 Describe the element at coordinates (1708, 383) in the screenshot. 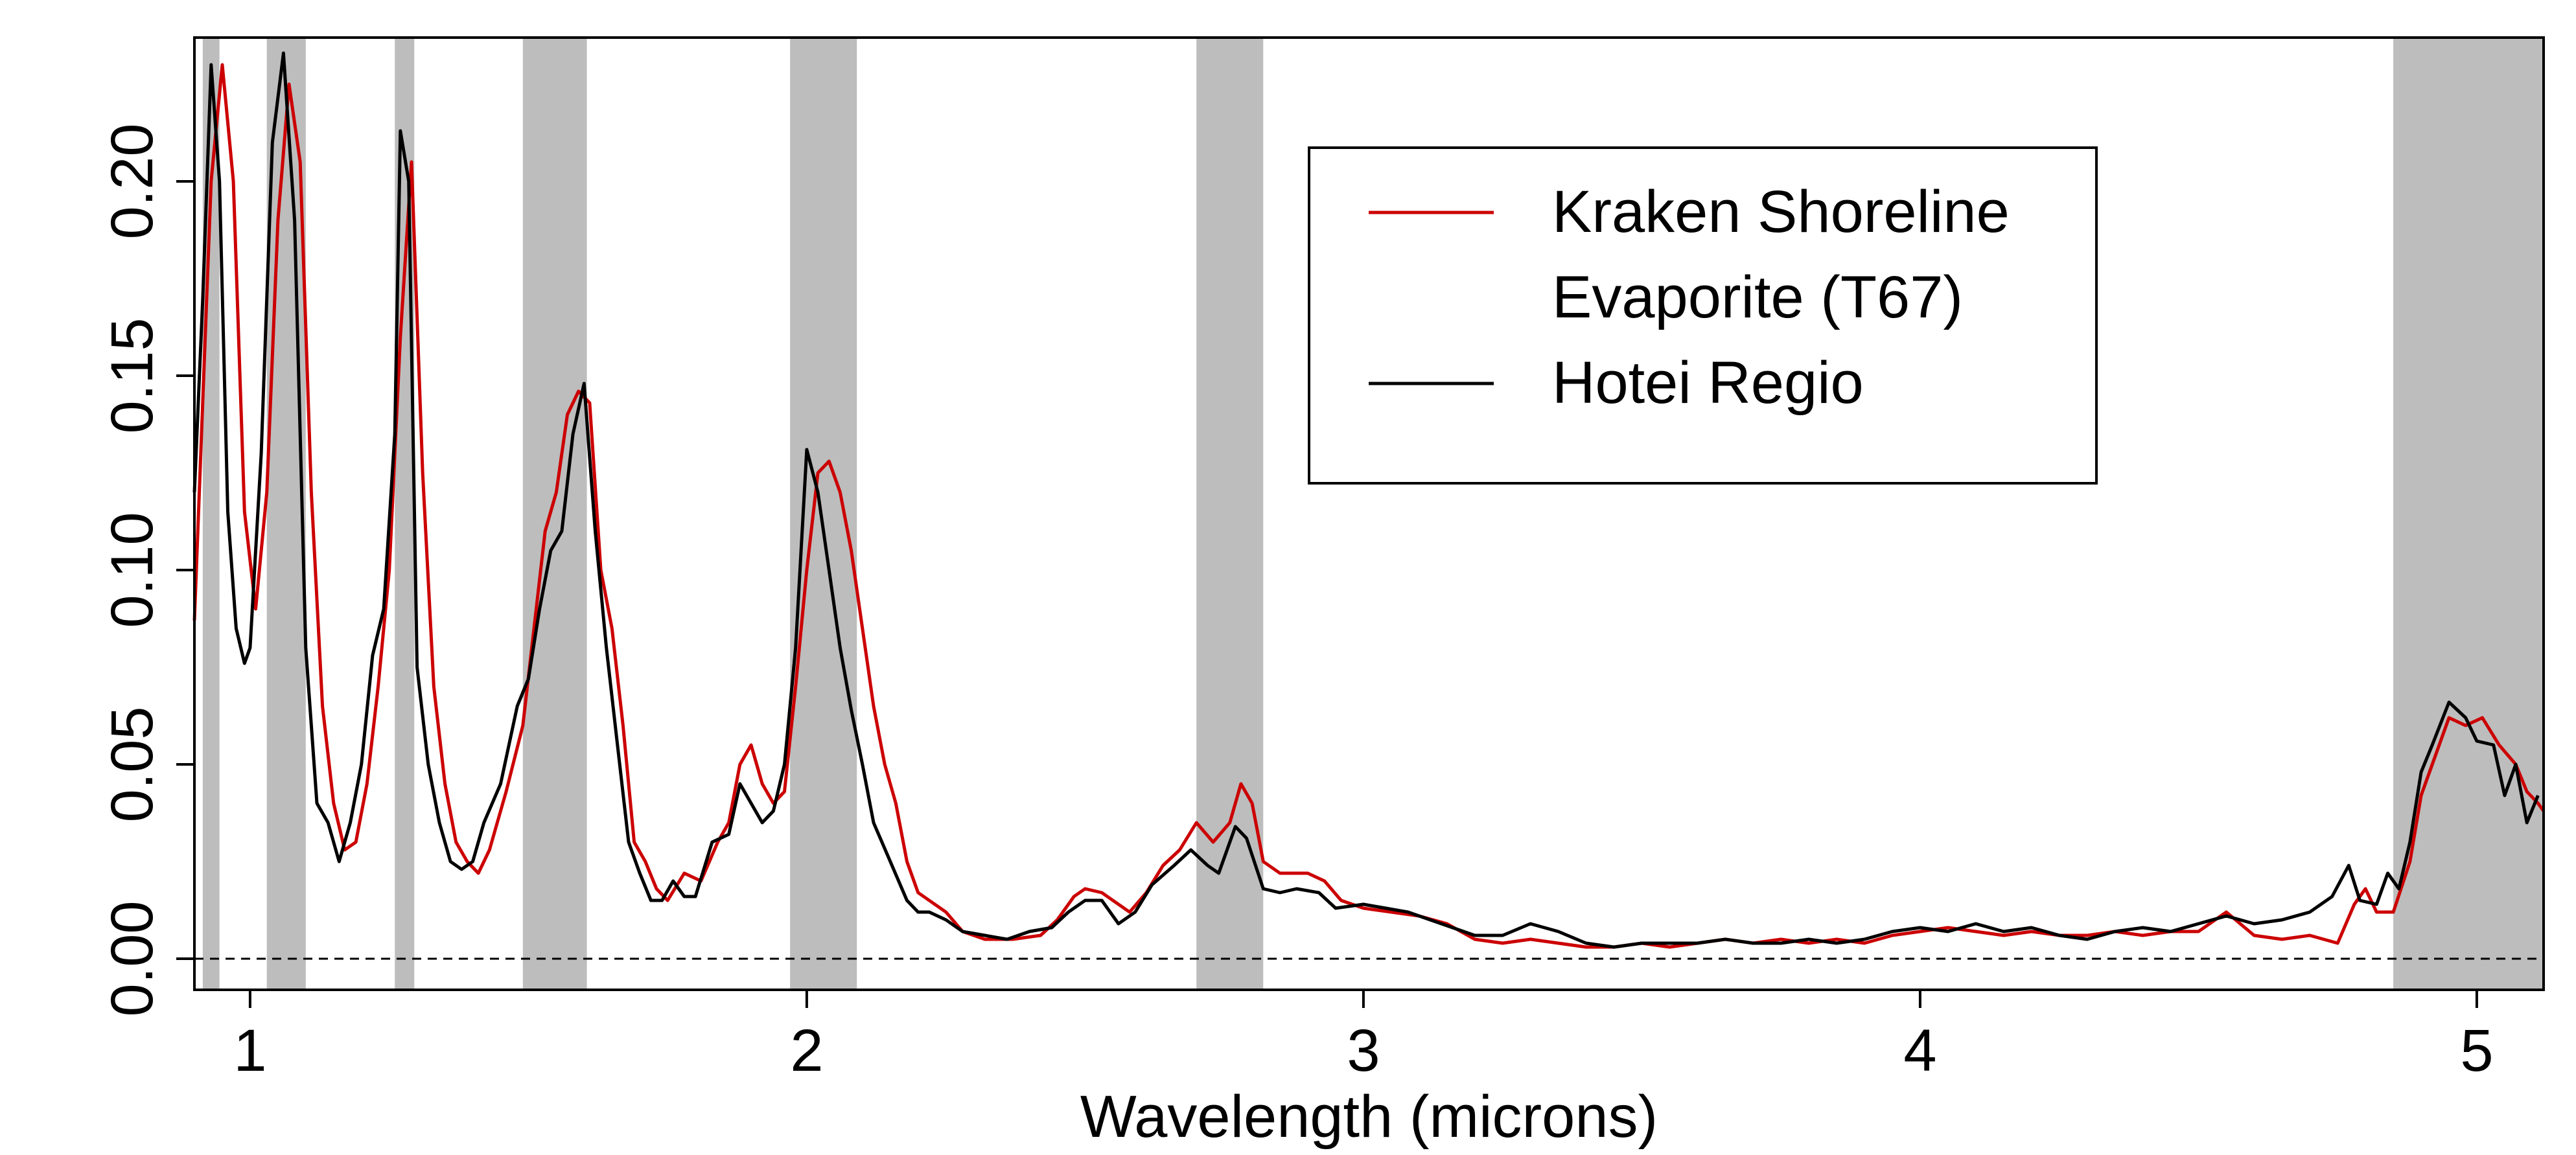

I see `legend-label: Hotei Regio` at that location.